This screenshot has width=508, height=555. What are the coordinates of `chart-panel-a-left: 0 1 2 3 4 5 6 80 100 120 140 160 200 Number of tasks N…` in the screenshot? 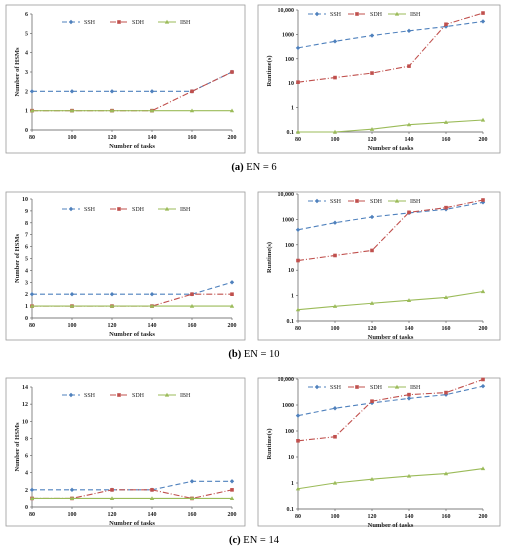 It's located at (125, 79).